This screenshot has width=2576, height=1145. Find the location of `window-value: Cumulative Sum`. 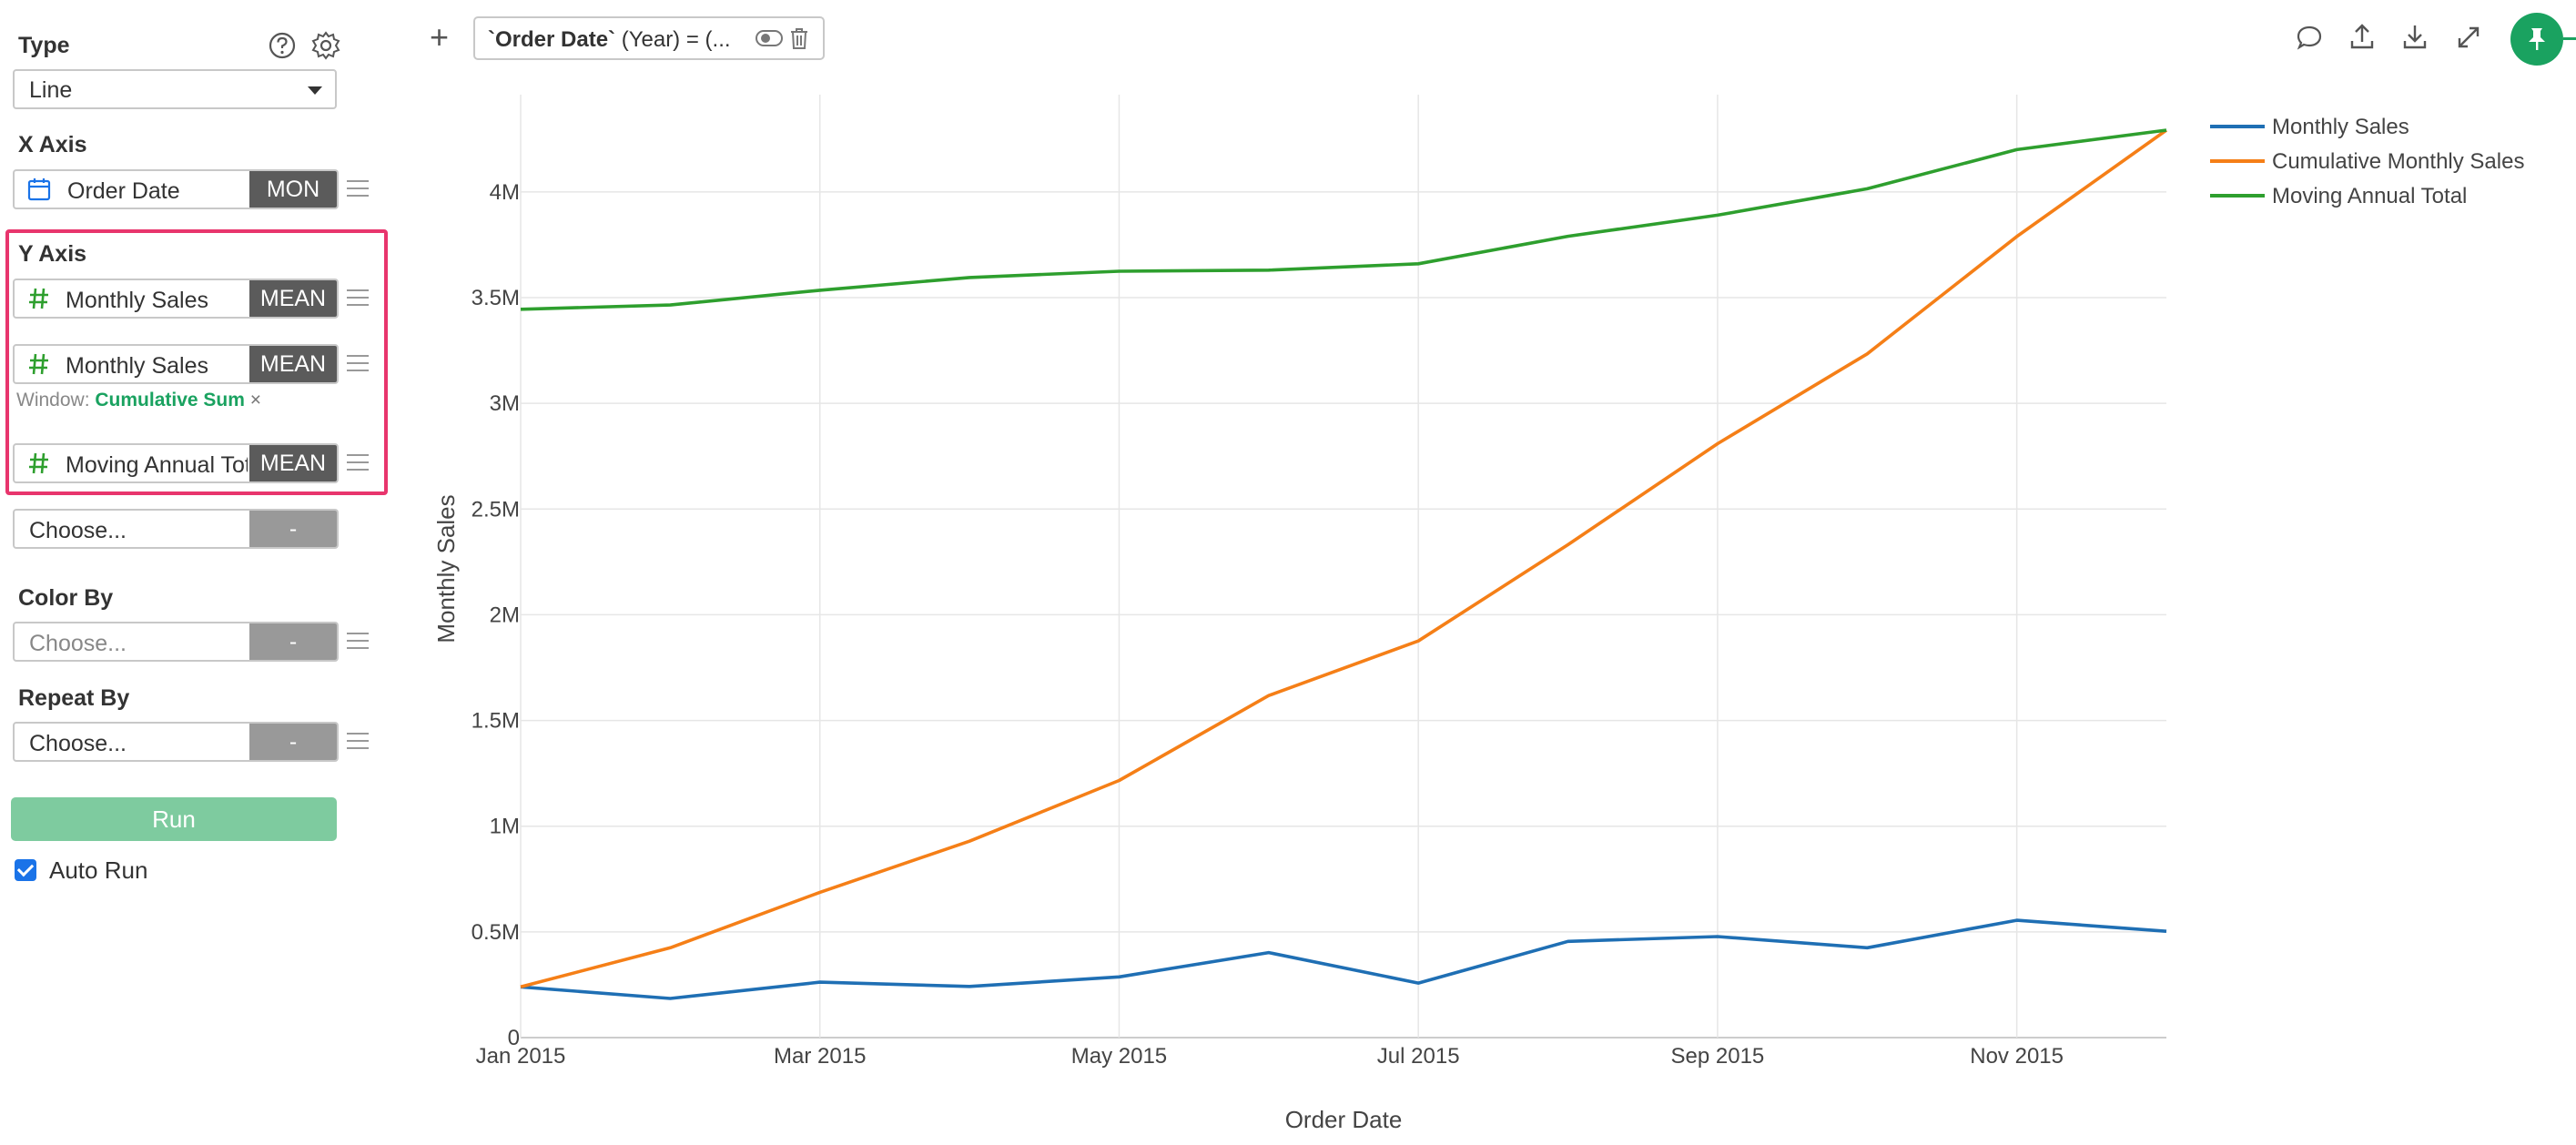

window-value: Cumulative Sum is located at coordinates (170, 400).